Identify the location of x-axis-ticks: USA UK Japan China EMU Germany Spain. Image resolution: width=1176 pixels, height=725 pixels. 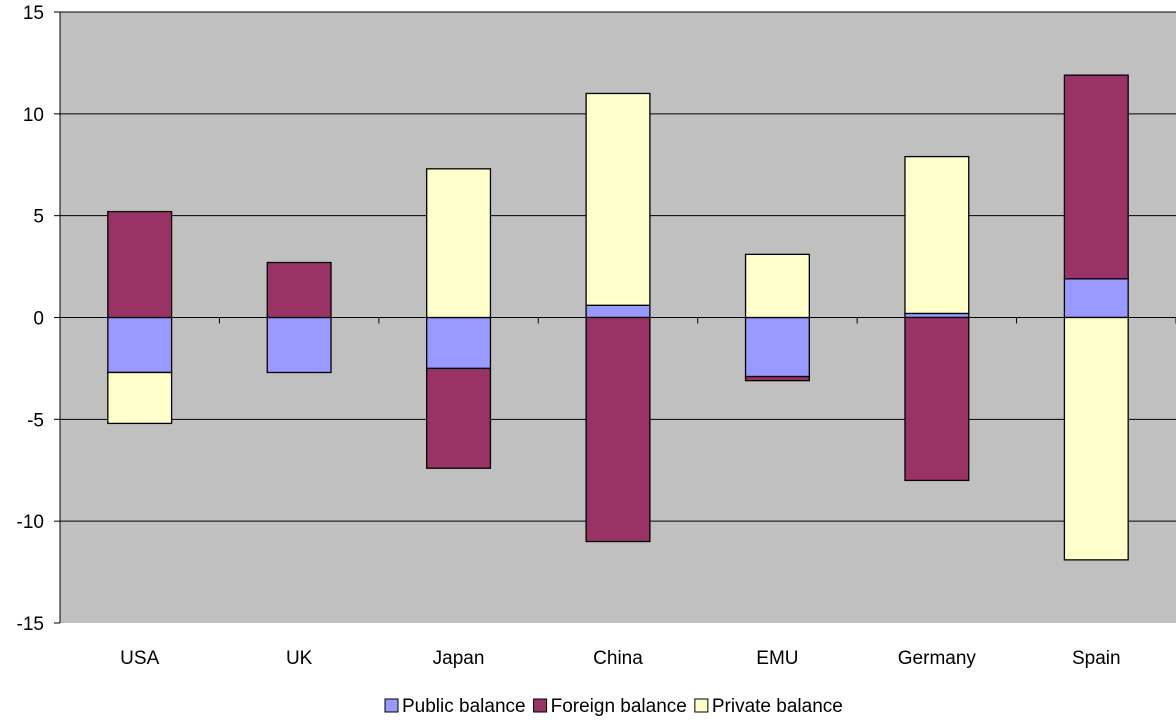
(620, 658).